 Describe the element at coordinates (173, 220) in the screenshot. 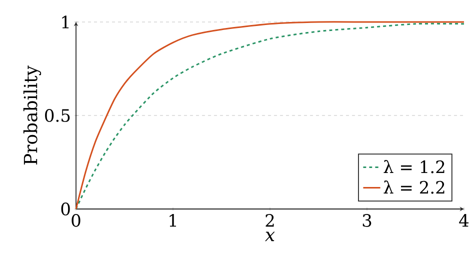

I see `x-tick-label: 1` at that location.